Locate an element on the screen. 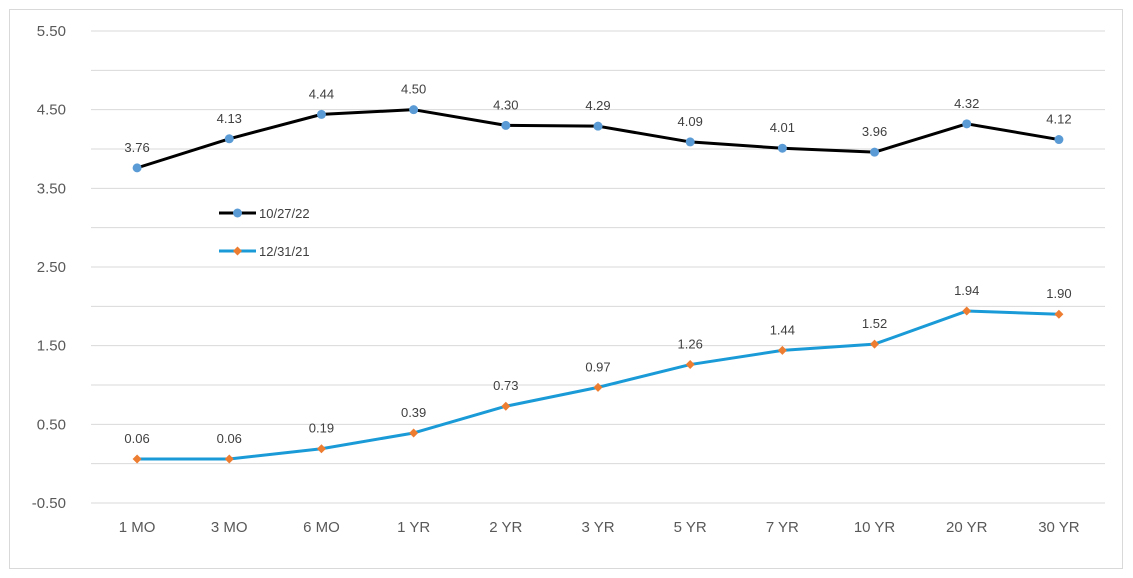 The height and width of the screenshot is (578, 1133). x-tick-label: 20 YR is located at coordinates (967, 527).